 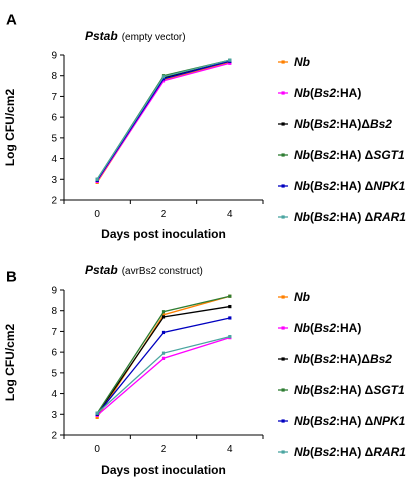 What do you see at coordinates (11, 276) in the screenshot?
I see `panel-letter: B` at bounding box center [11, 276].